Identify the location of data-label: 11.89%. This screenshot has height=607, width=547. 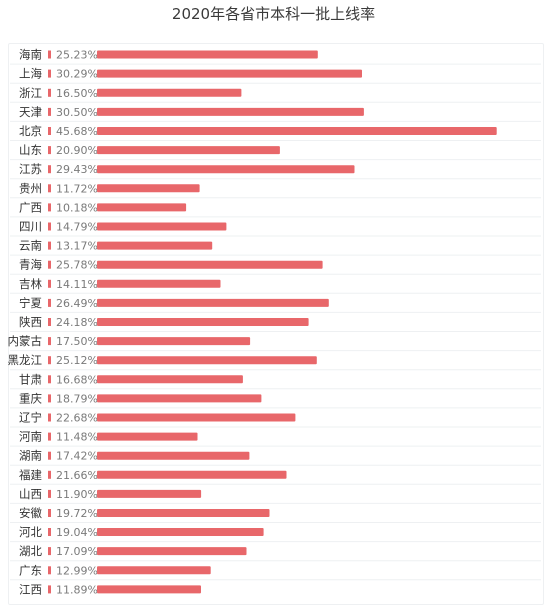
(77, 589).